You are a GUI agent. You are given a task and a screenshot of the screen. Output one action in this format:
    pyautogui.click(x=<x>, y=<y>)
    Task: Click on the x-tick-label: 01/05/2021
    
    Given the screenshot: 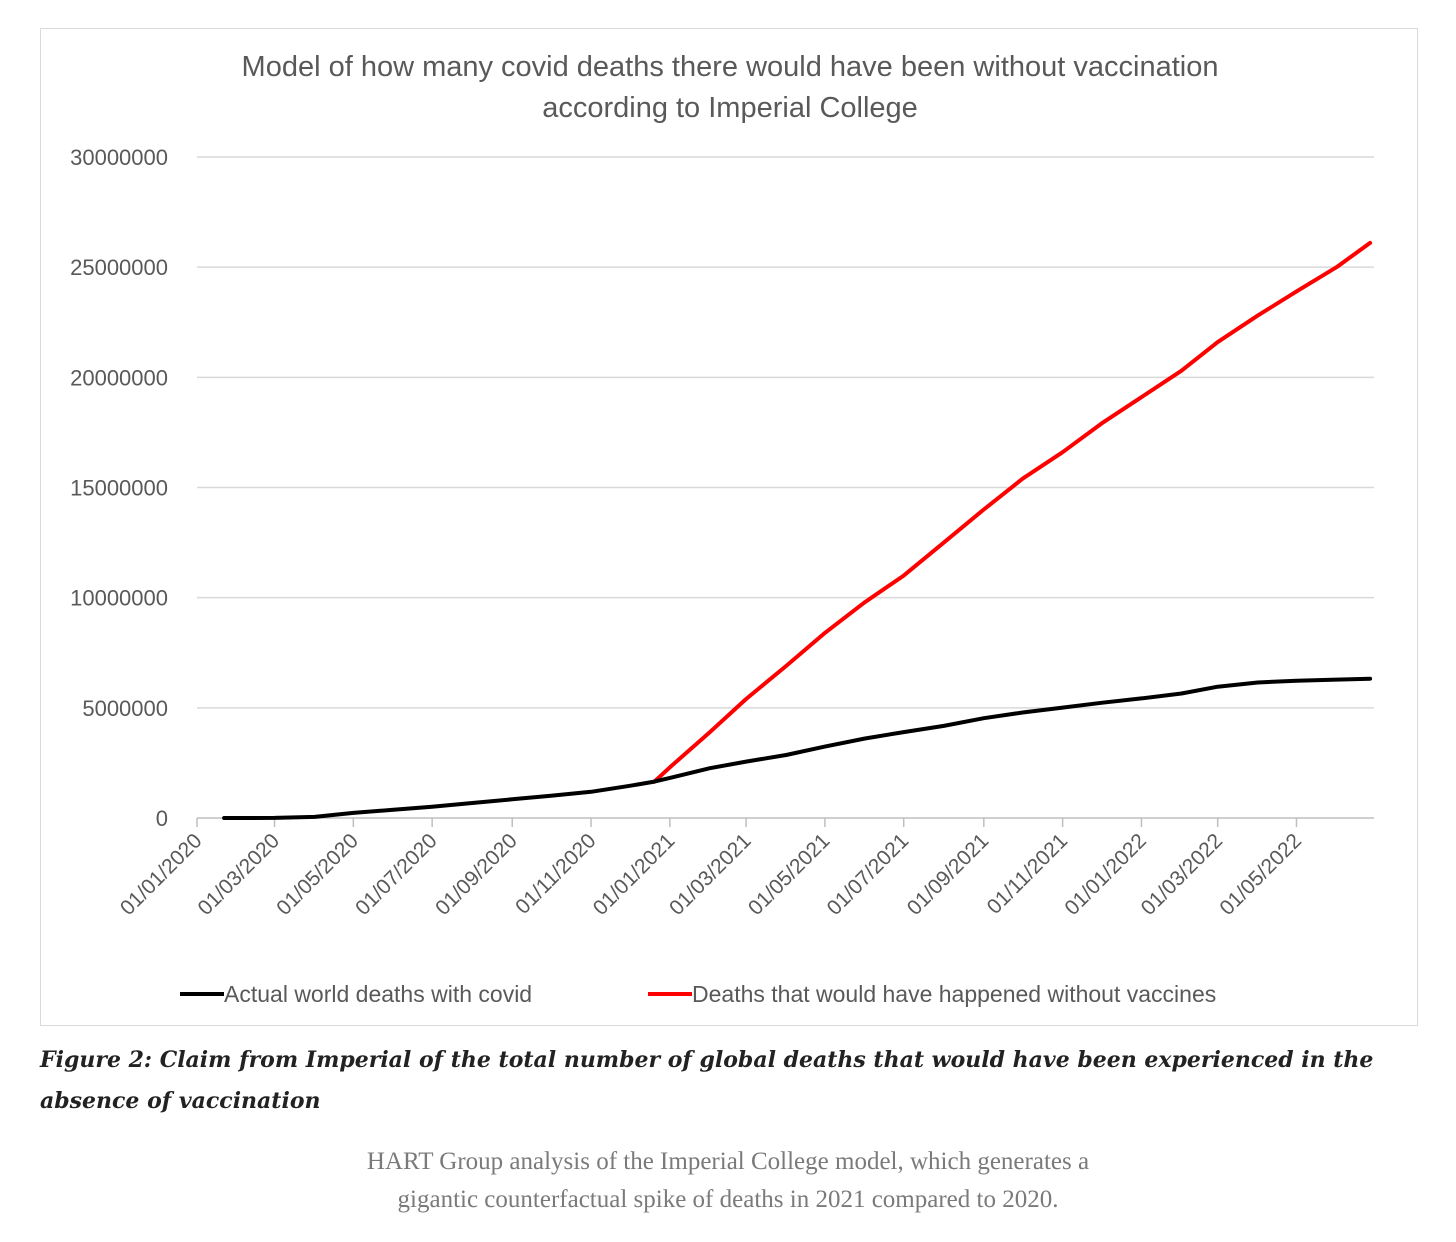 What is the action you would take?
    pyautogui.click(x=789, y=874)
    